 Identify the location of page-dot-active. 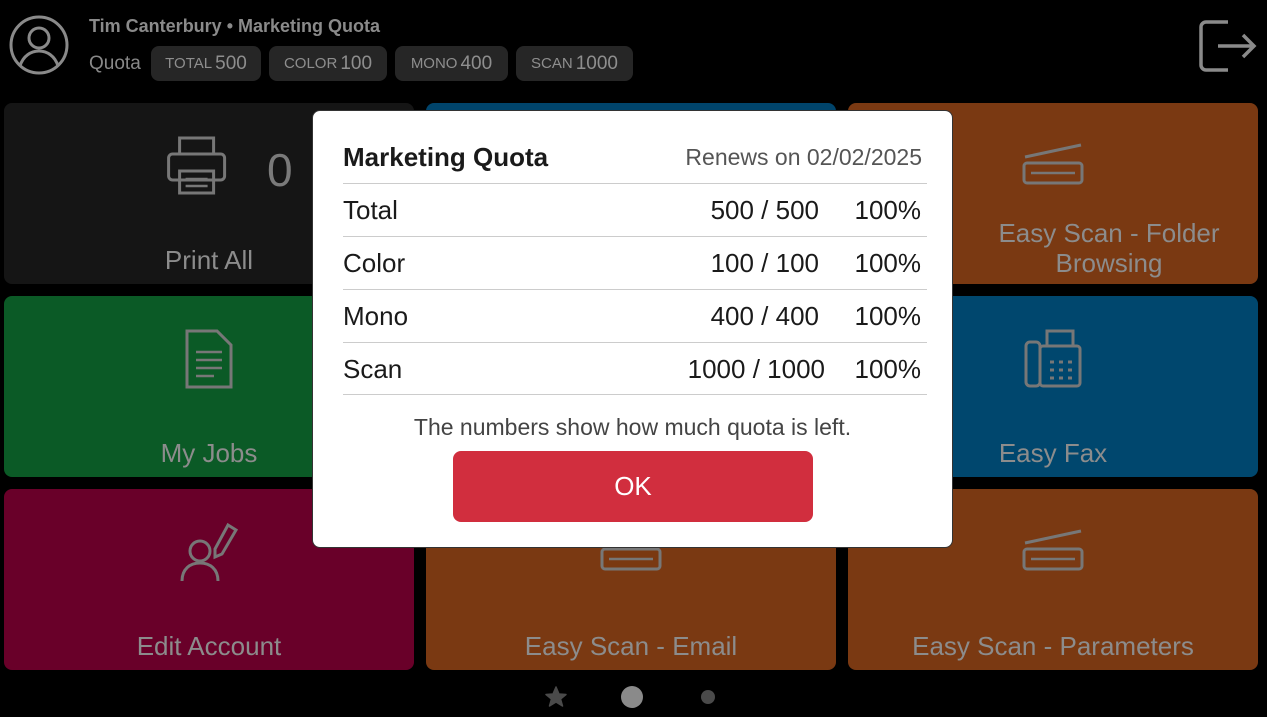
(632, 697).